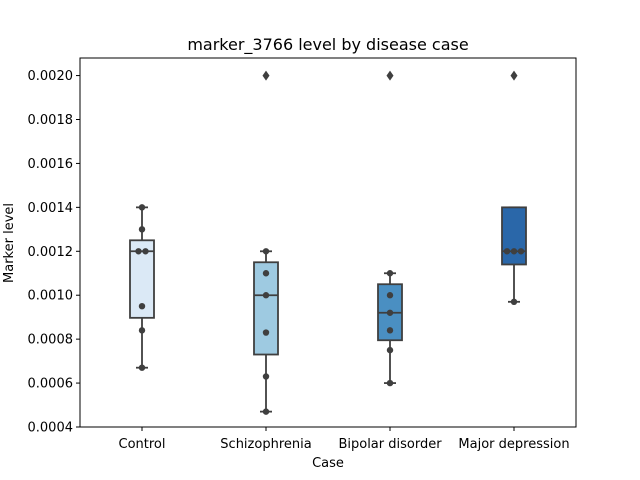 Image resolution: width=640 pixels, height=480 pixels. What do you see at coordinates (51, 340) in the screenshot?
I see `y-tick-label: 0.0008` at bounding box center [51, 340].